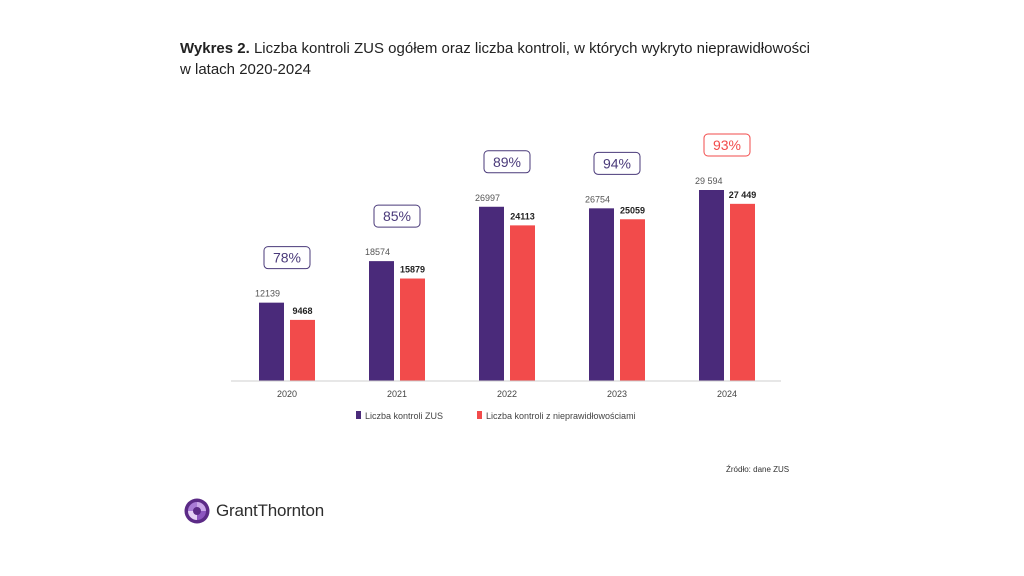 This screenshot has height=576, width=1024. What do you see at coordinates (245, 69) in the screenshot?
I see `chart-title-line2: w latach 2020-2024` at bounding box center [245, 69].